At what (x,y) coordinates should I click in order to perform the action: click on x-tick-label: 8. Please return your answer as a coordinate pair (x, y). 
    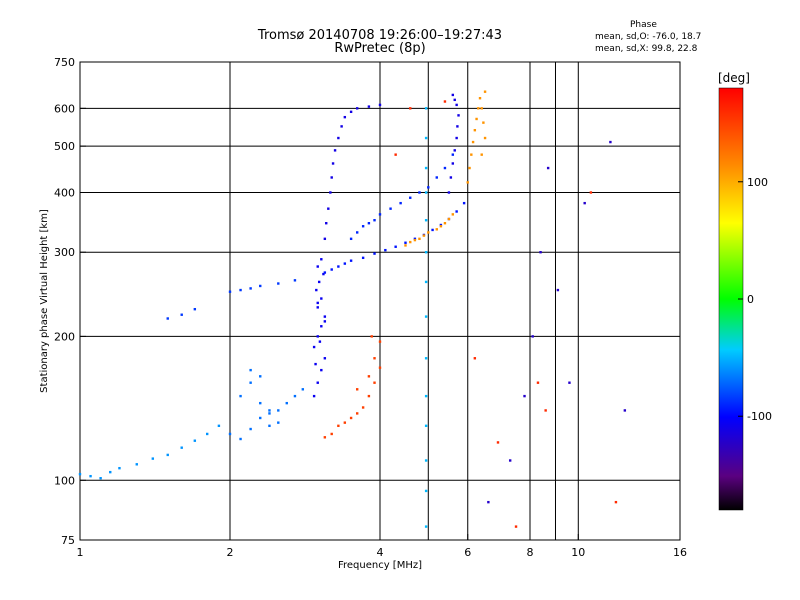
    Looking at the image, I should click on (530, 552).